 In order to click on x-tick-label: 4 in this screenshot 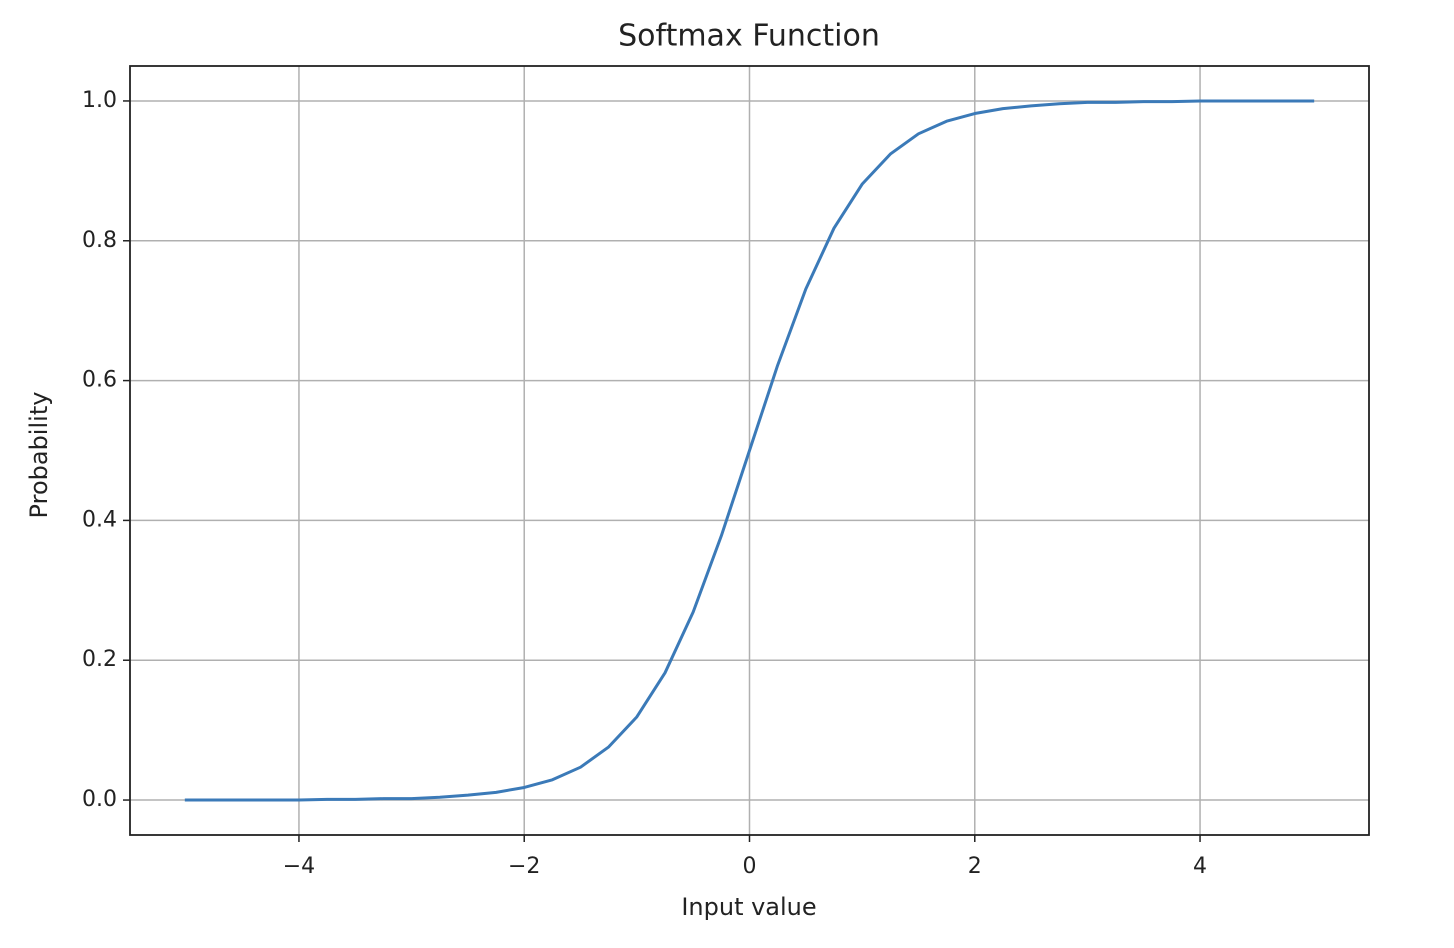, I will do `click(1200, 866)`.